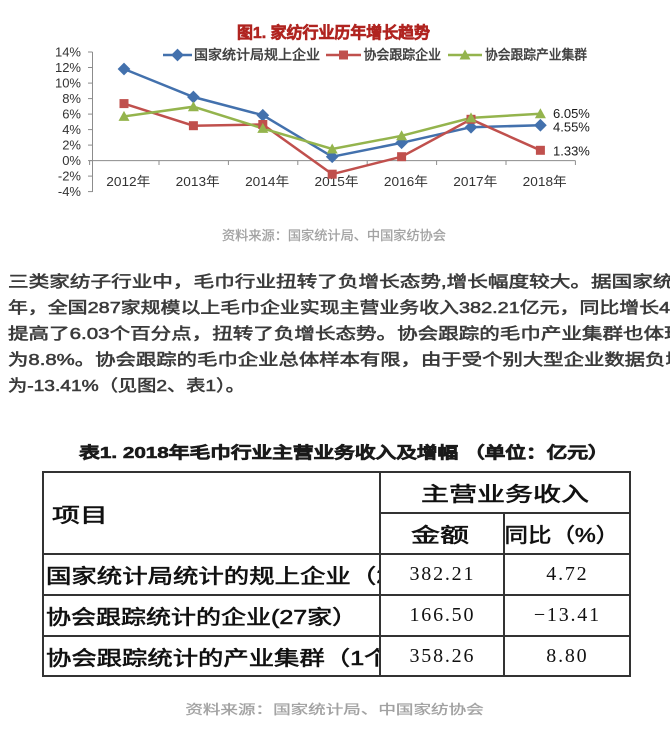  I want to click on svg-text: 8%, so click(71, 98).